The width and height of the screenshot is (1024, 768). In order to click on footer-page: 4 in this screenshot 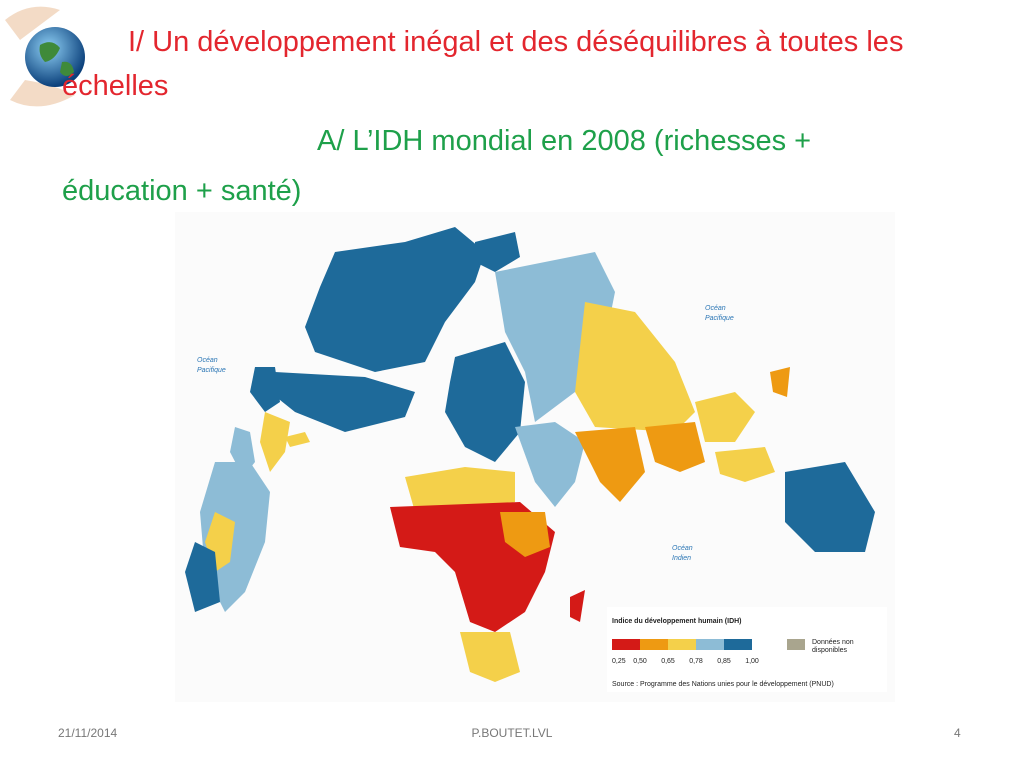, I will do `click(957, 733)`.